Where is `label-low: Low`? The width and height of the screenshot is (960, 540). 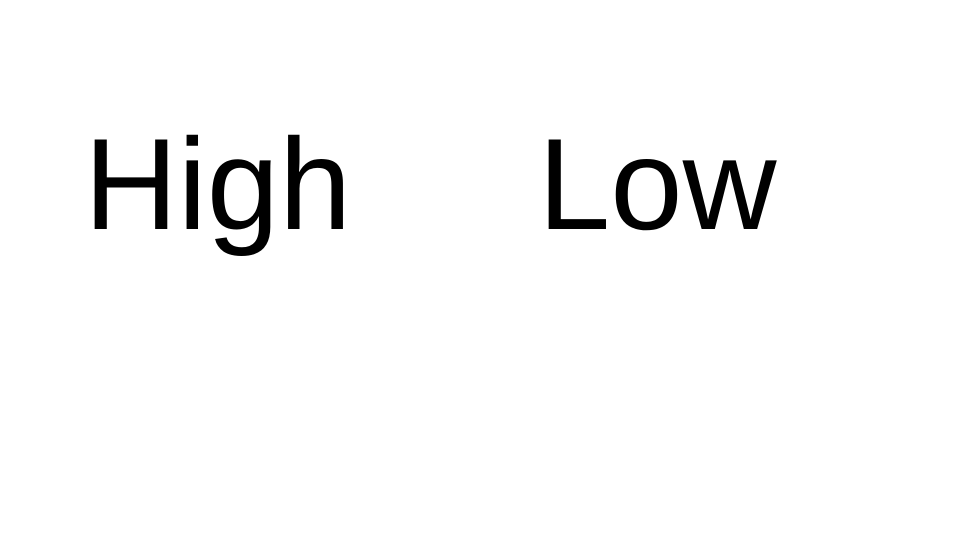 label-low: Low is located at coordinates (657, 184).